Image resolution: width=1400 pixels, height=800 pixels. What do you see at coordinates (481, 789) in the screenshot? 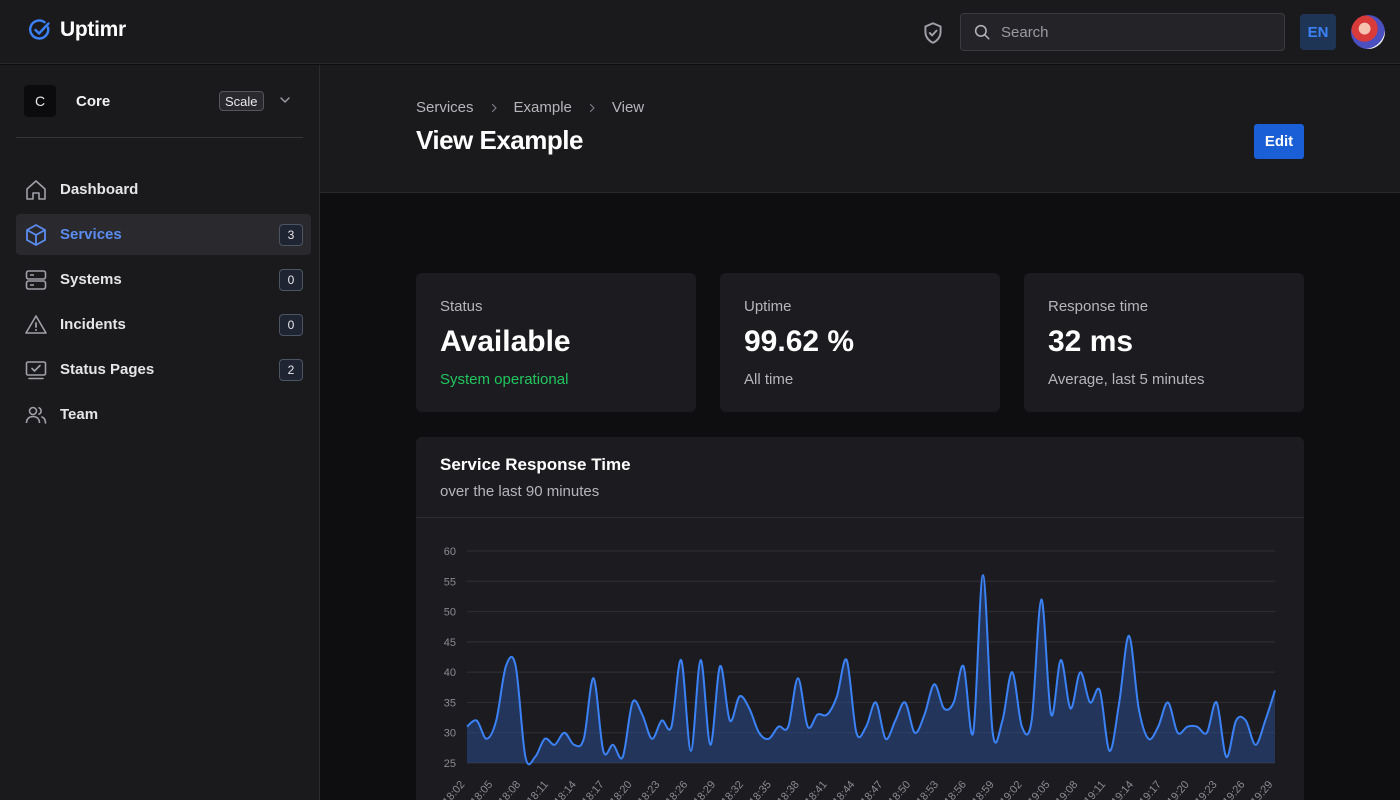
I see `x-tick-label: 18:05` at bounding box center [481, 789].